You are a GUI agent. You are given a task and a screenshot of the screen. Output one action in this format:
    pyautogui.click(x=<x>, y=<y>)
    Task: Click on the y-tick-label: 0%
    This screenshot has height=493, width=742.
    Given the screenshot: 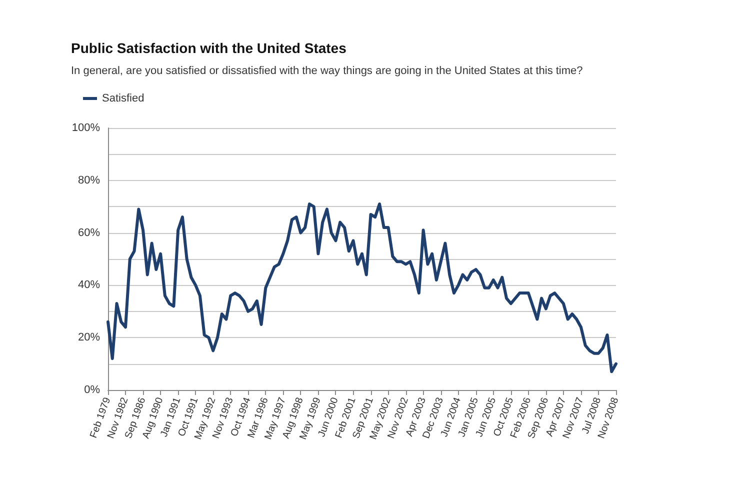 What is the action you would take?
    pyautogui.click(x=92, y=390)
    